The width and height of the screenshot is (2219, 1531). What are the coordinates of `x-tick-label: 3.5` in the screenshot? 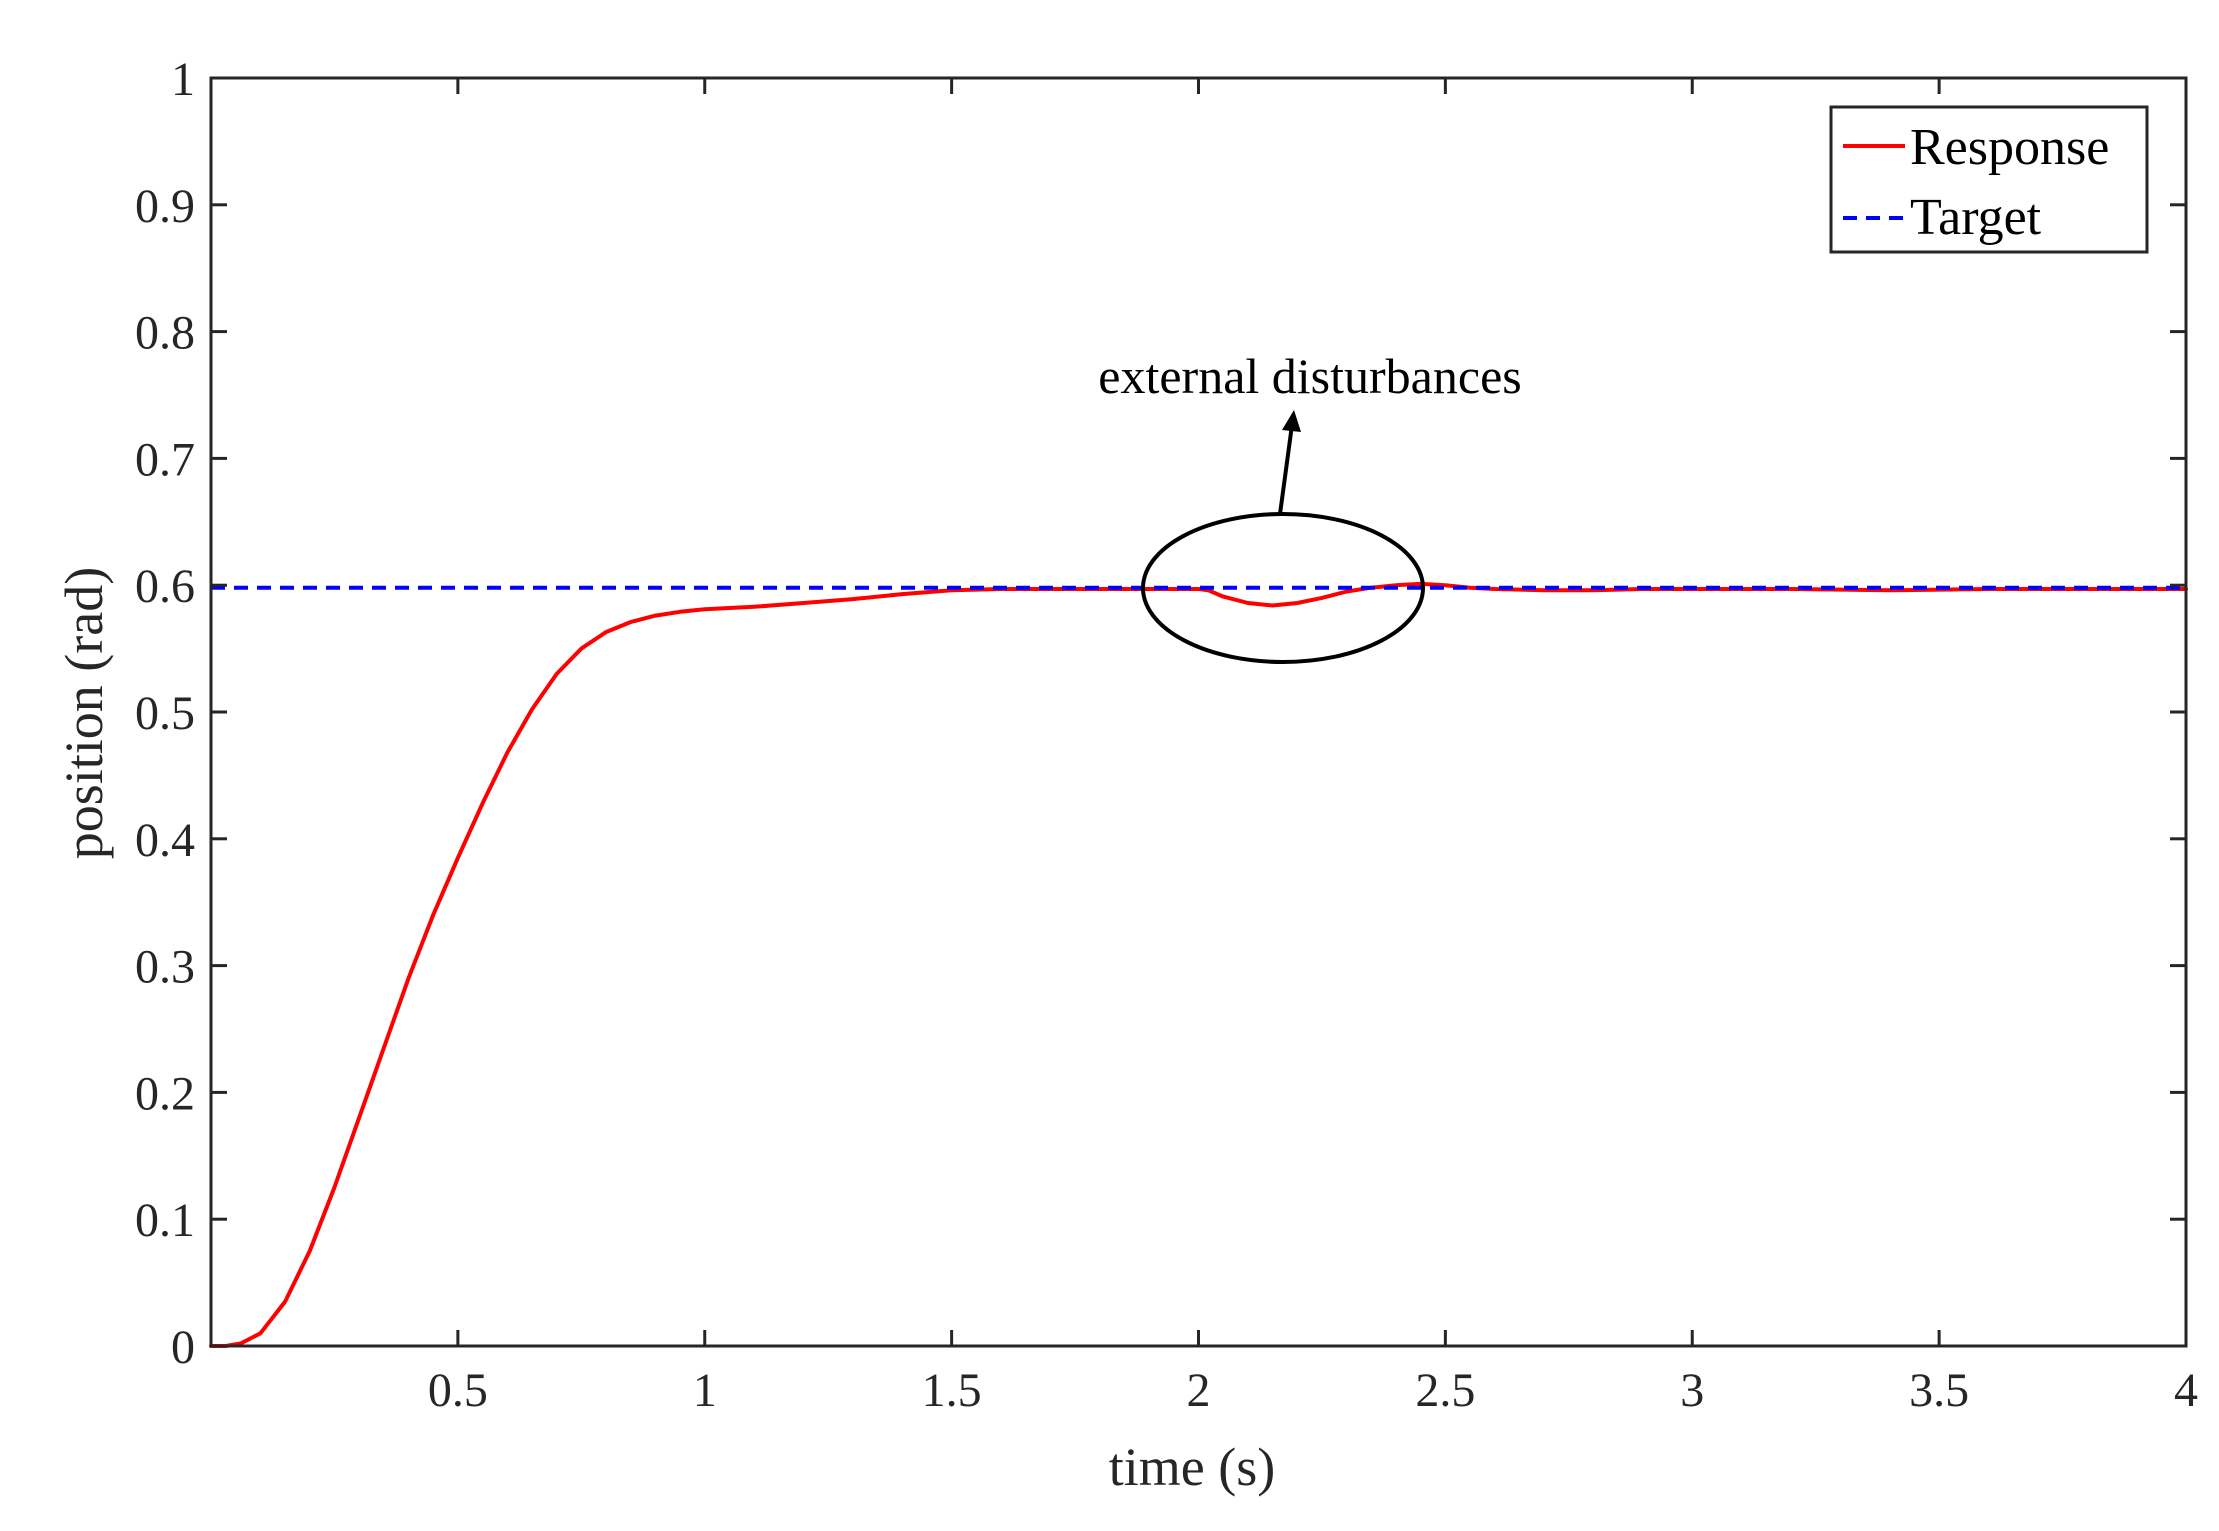 It's located at (1939, 1390).